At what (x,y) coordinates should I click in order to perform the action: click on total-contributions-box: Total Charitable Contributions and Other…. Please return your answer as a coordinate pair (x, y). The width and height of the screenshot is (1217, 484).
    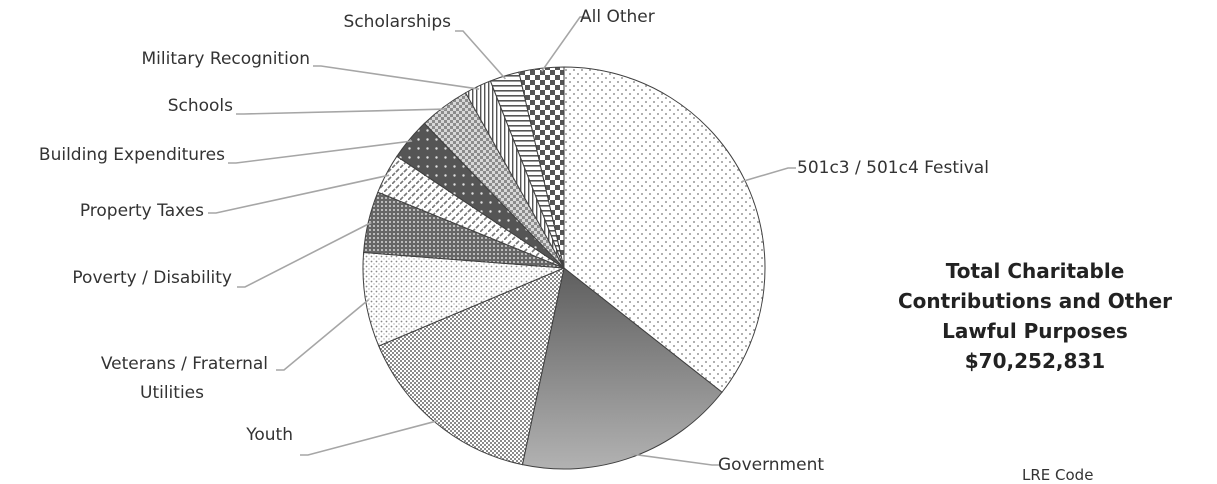
    Looking at the image, I should click on (1035, 316).